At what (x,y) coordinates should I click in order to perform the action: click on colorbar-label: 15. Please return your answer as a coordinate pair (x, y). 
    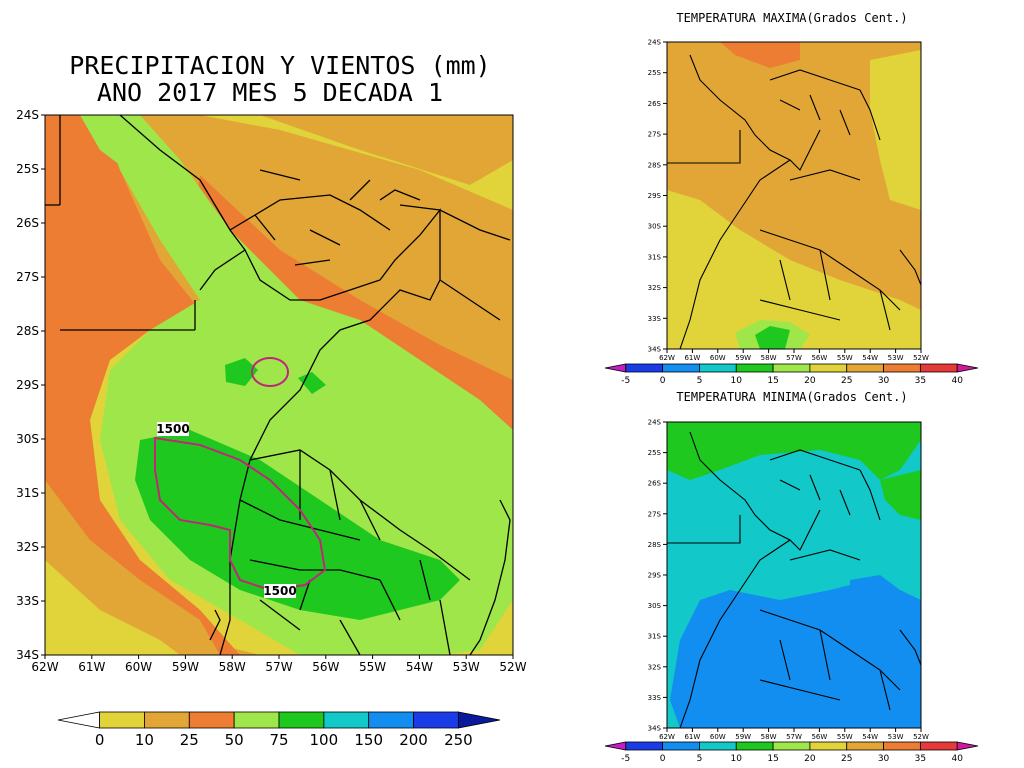
    Looking at the image, I should click on (772, 381).